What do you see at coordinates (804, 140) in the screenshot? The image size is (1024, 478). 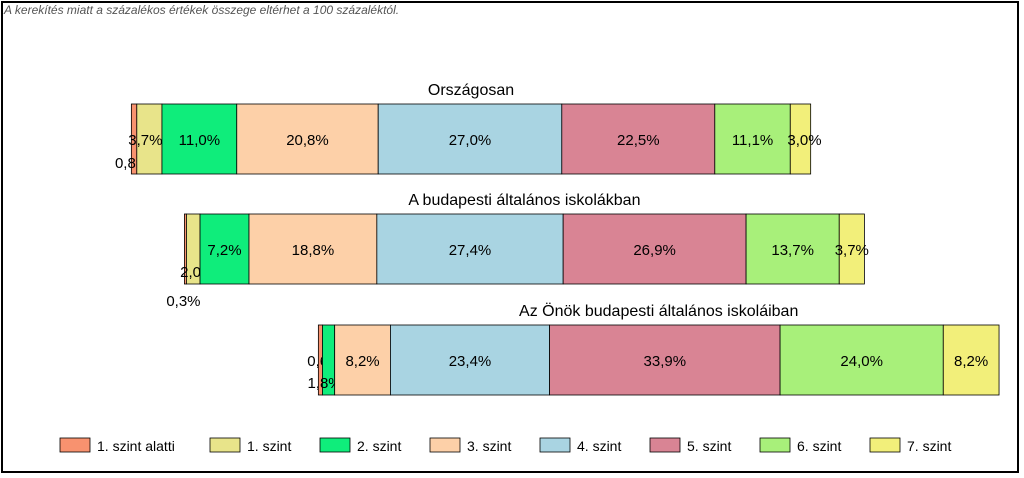 I see `data-label: 3,0%` at bounding box center [804, 140].